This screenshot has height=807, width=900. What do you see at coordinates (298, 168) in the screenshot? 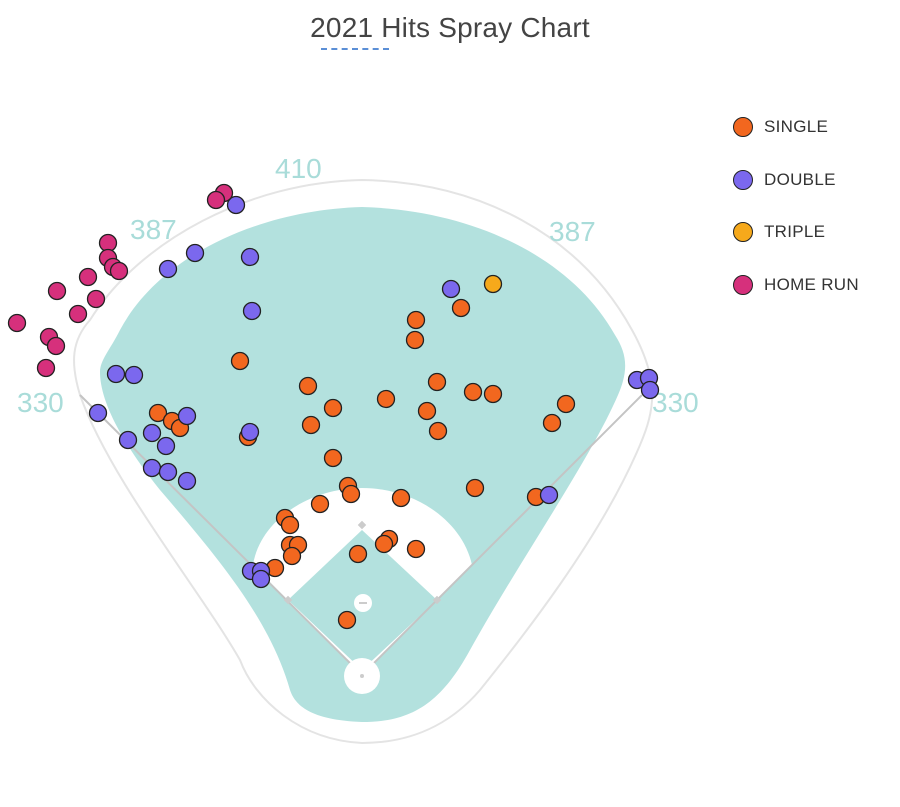
I see `distance-center: 410` at bounding box center [298, 168].